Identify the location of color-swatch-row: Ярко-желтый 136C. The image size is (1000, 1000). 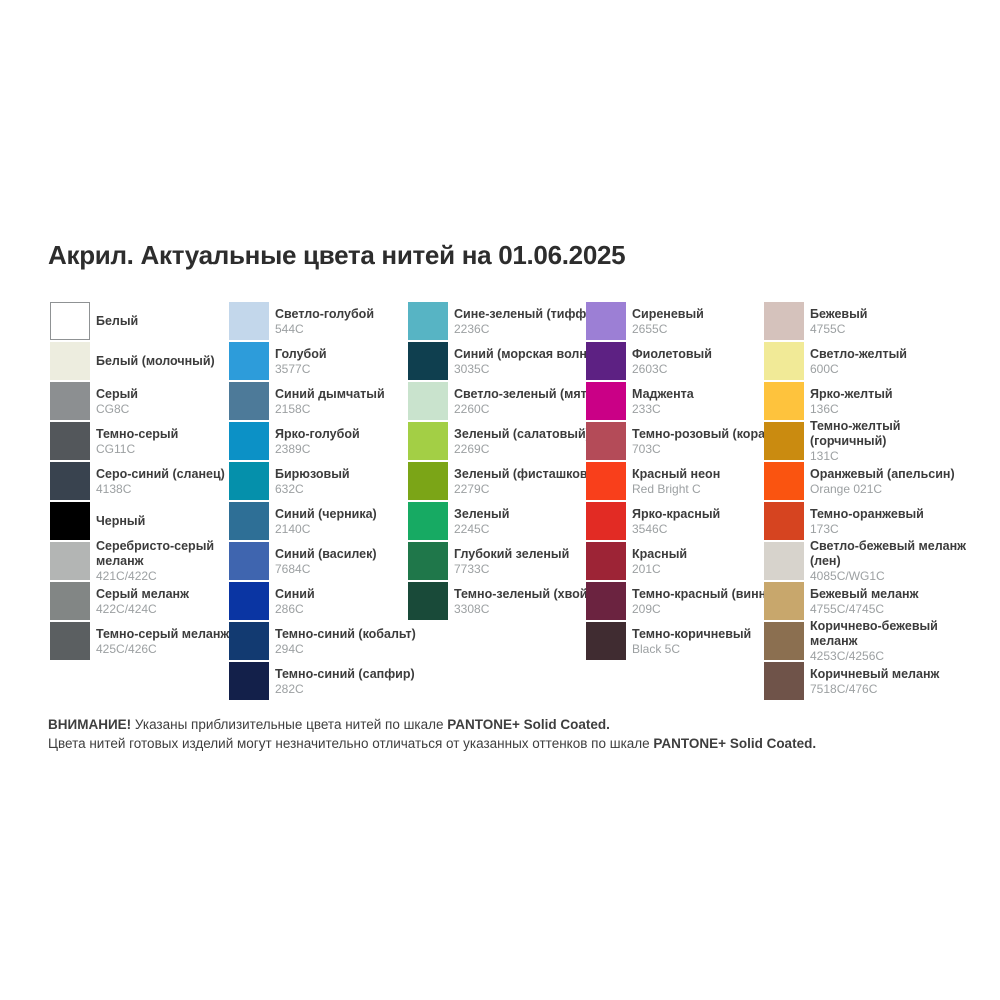
(855, 401).